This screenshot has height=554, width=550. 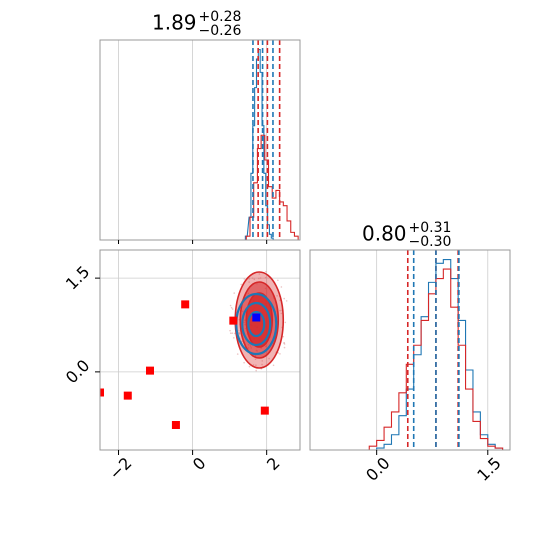 I want to click on marginal-panel-param1, so click(x=200, y=141).